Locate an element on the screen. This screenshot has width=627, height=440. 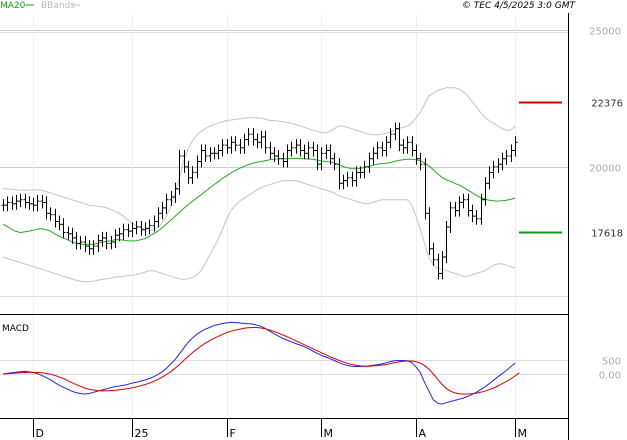
price-y-tick-label: 20000 is located at coordinates (605, 169).